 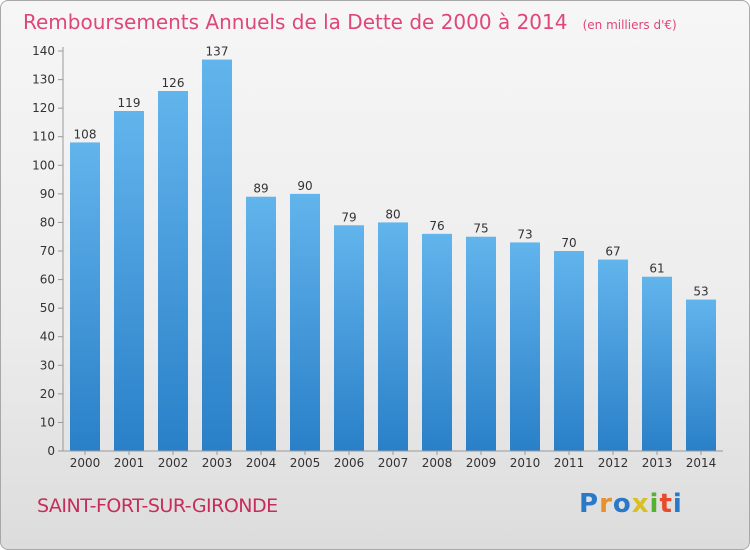 I want to click on y-axis: 0 10 20 30 40 50 60 70 80 90 100 110 120 130 140, so click(x=48, y=251).